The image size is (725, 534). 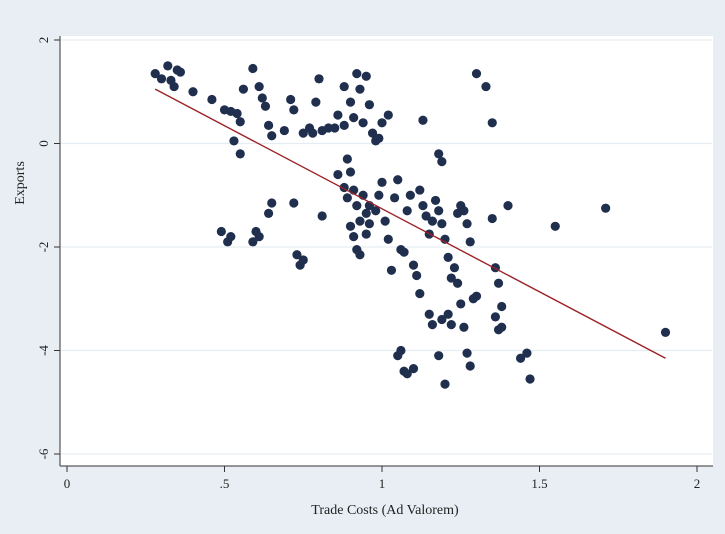 I want to click on x-tick-label: 2, so click(x=697, y=483).